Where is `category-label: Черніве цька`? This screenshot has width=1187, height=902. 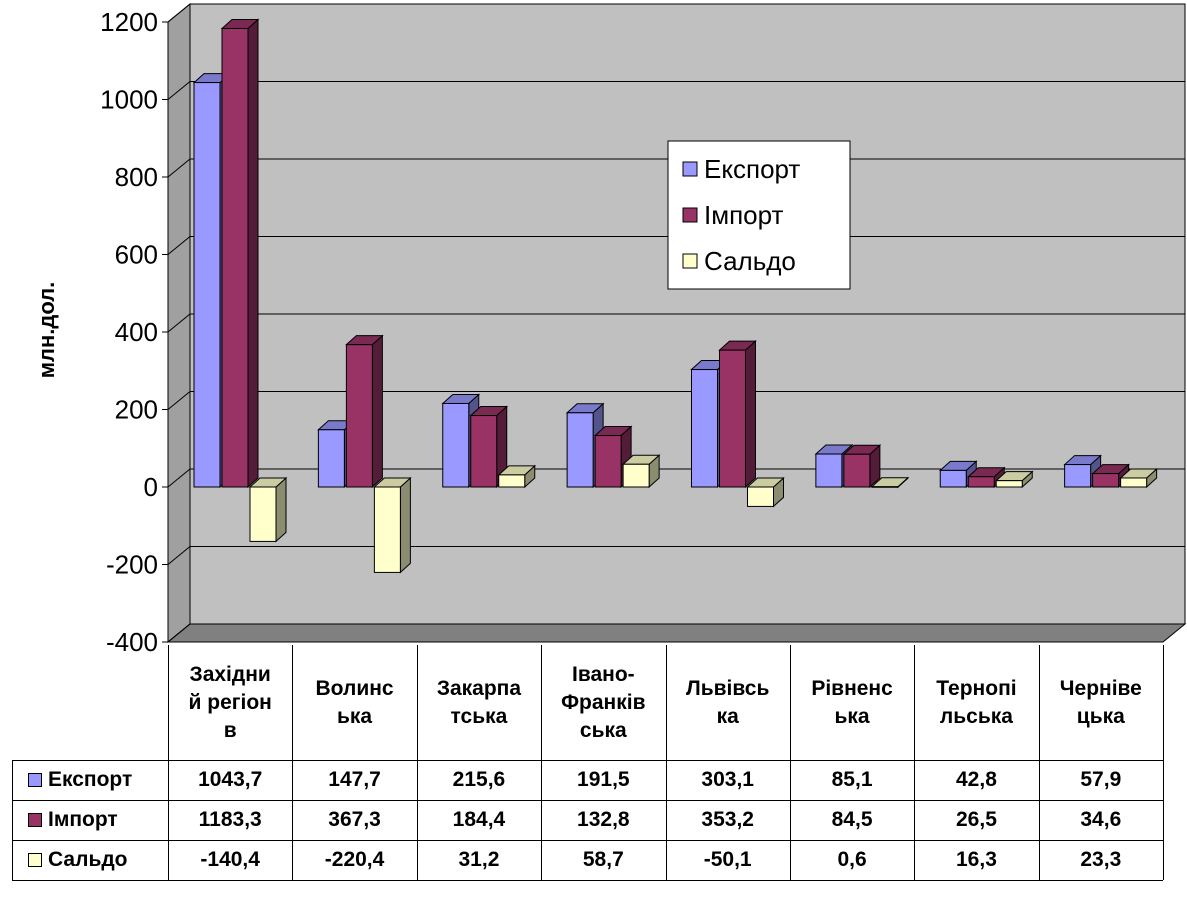
category-label: Черніве цька is located at coordinates (1100, 702).